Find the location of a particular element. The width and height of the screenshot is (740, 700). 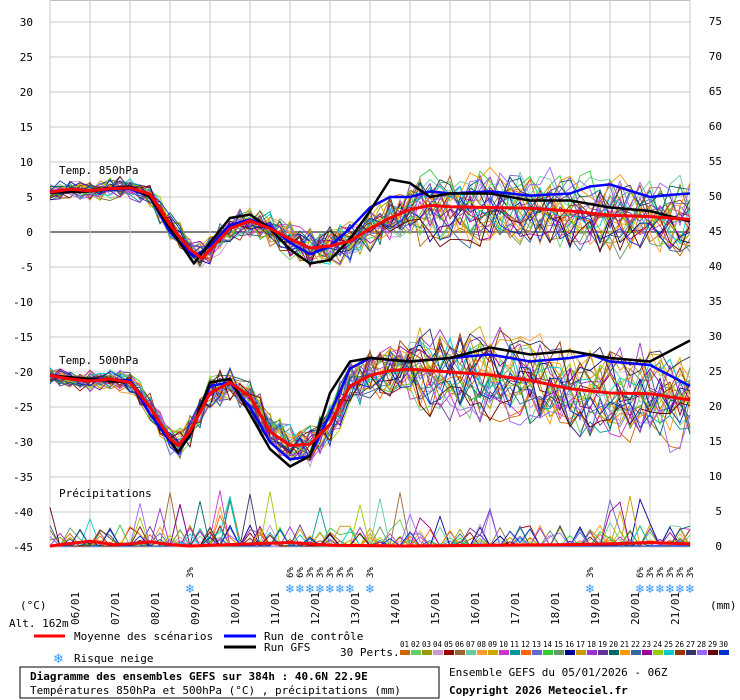

legend-gfs-label: Run GFS is located at coordinates (287, 647).